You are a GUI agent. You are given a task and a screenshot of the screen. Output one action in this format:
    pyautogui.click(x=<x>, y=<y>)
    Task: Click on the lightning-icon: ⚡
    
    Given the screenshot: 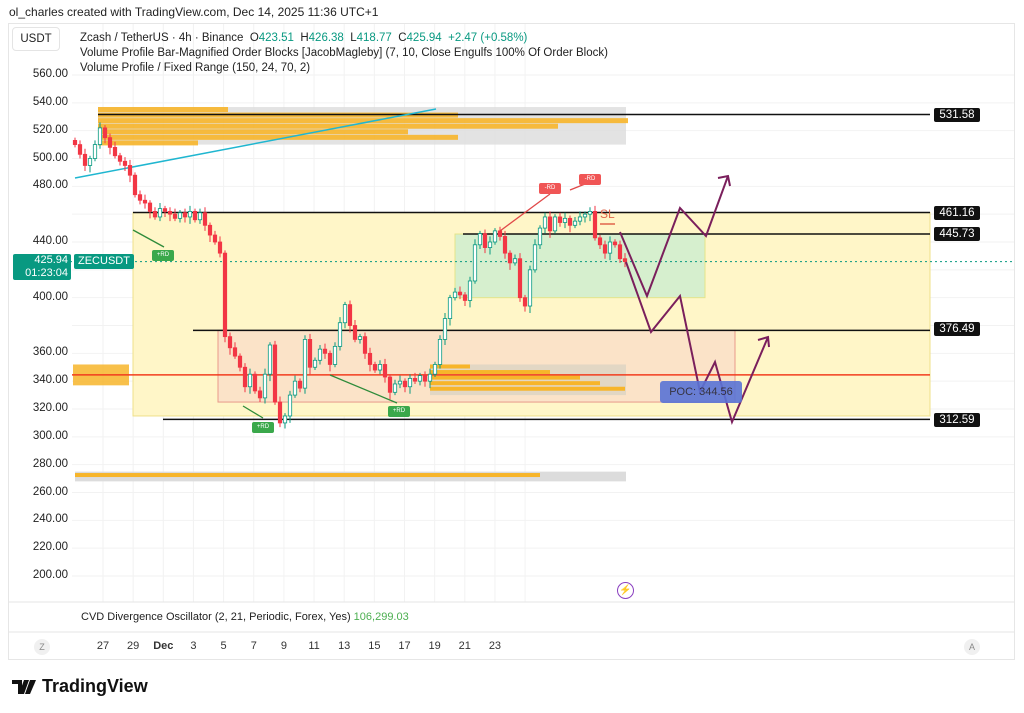 What is the action you would take?
    pyautogui.click(x=625, y=590)
    